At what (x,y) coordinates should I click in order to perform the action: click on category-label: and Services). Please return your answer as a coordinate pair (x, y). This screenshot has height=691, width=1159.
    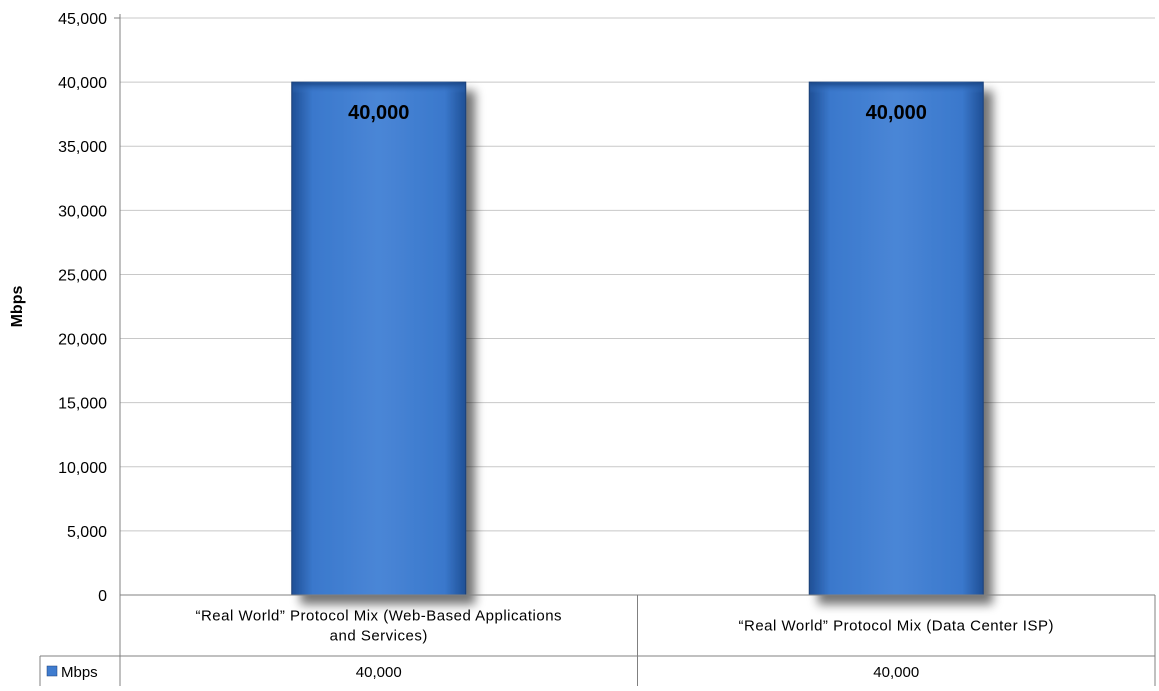
    Looking at the image, I should click on (379, 636).